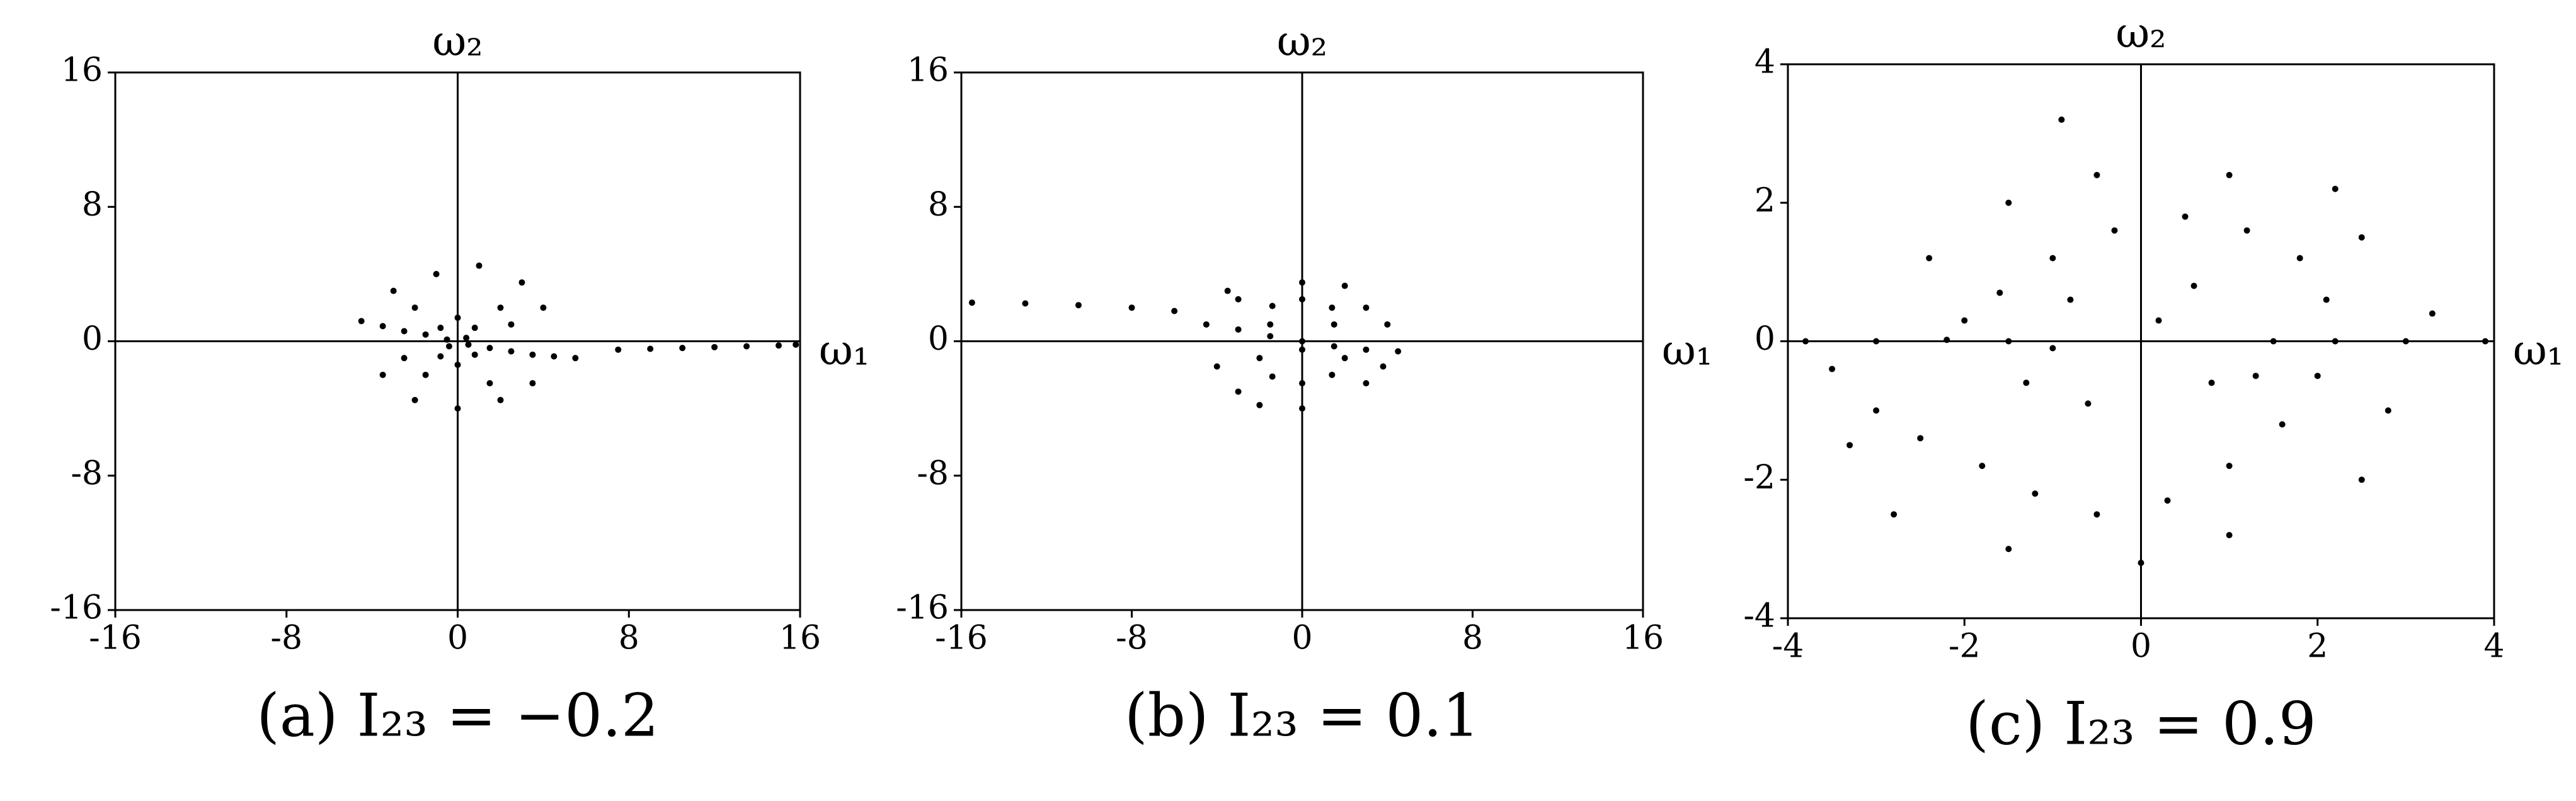 Image resolution: width=2576 pixels, height=801 pixels. Describe the element at coordinates (116, 638) in the screenshot. I see `x-tick-label: -16` at that location.